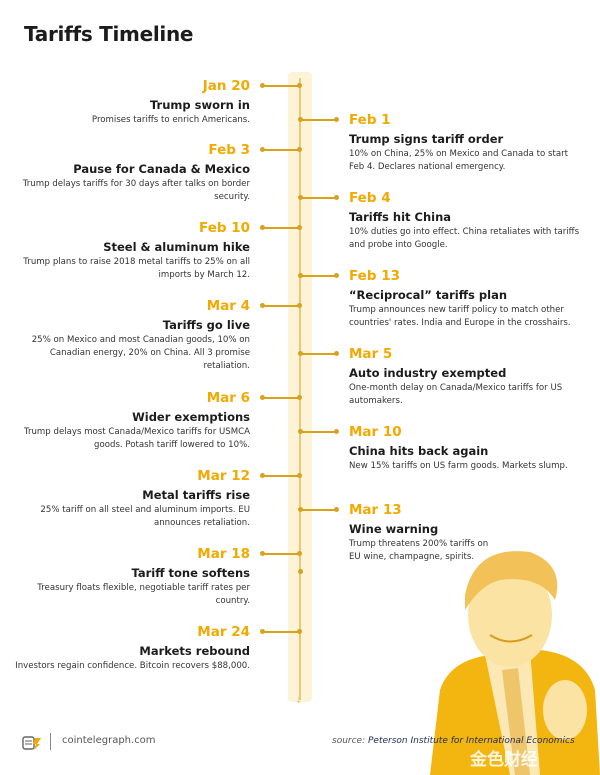 The width and height of the screenshot is (600, 775). What do you see at coordinates (194, 651) in the screenshot?
I see `event-headline: Markets rebound` at bounding box center [194, 651].